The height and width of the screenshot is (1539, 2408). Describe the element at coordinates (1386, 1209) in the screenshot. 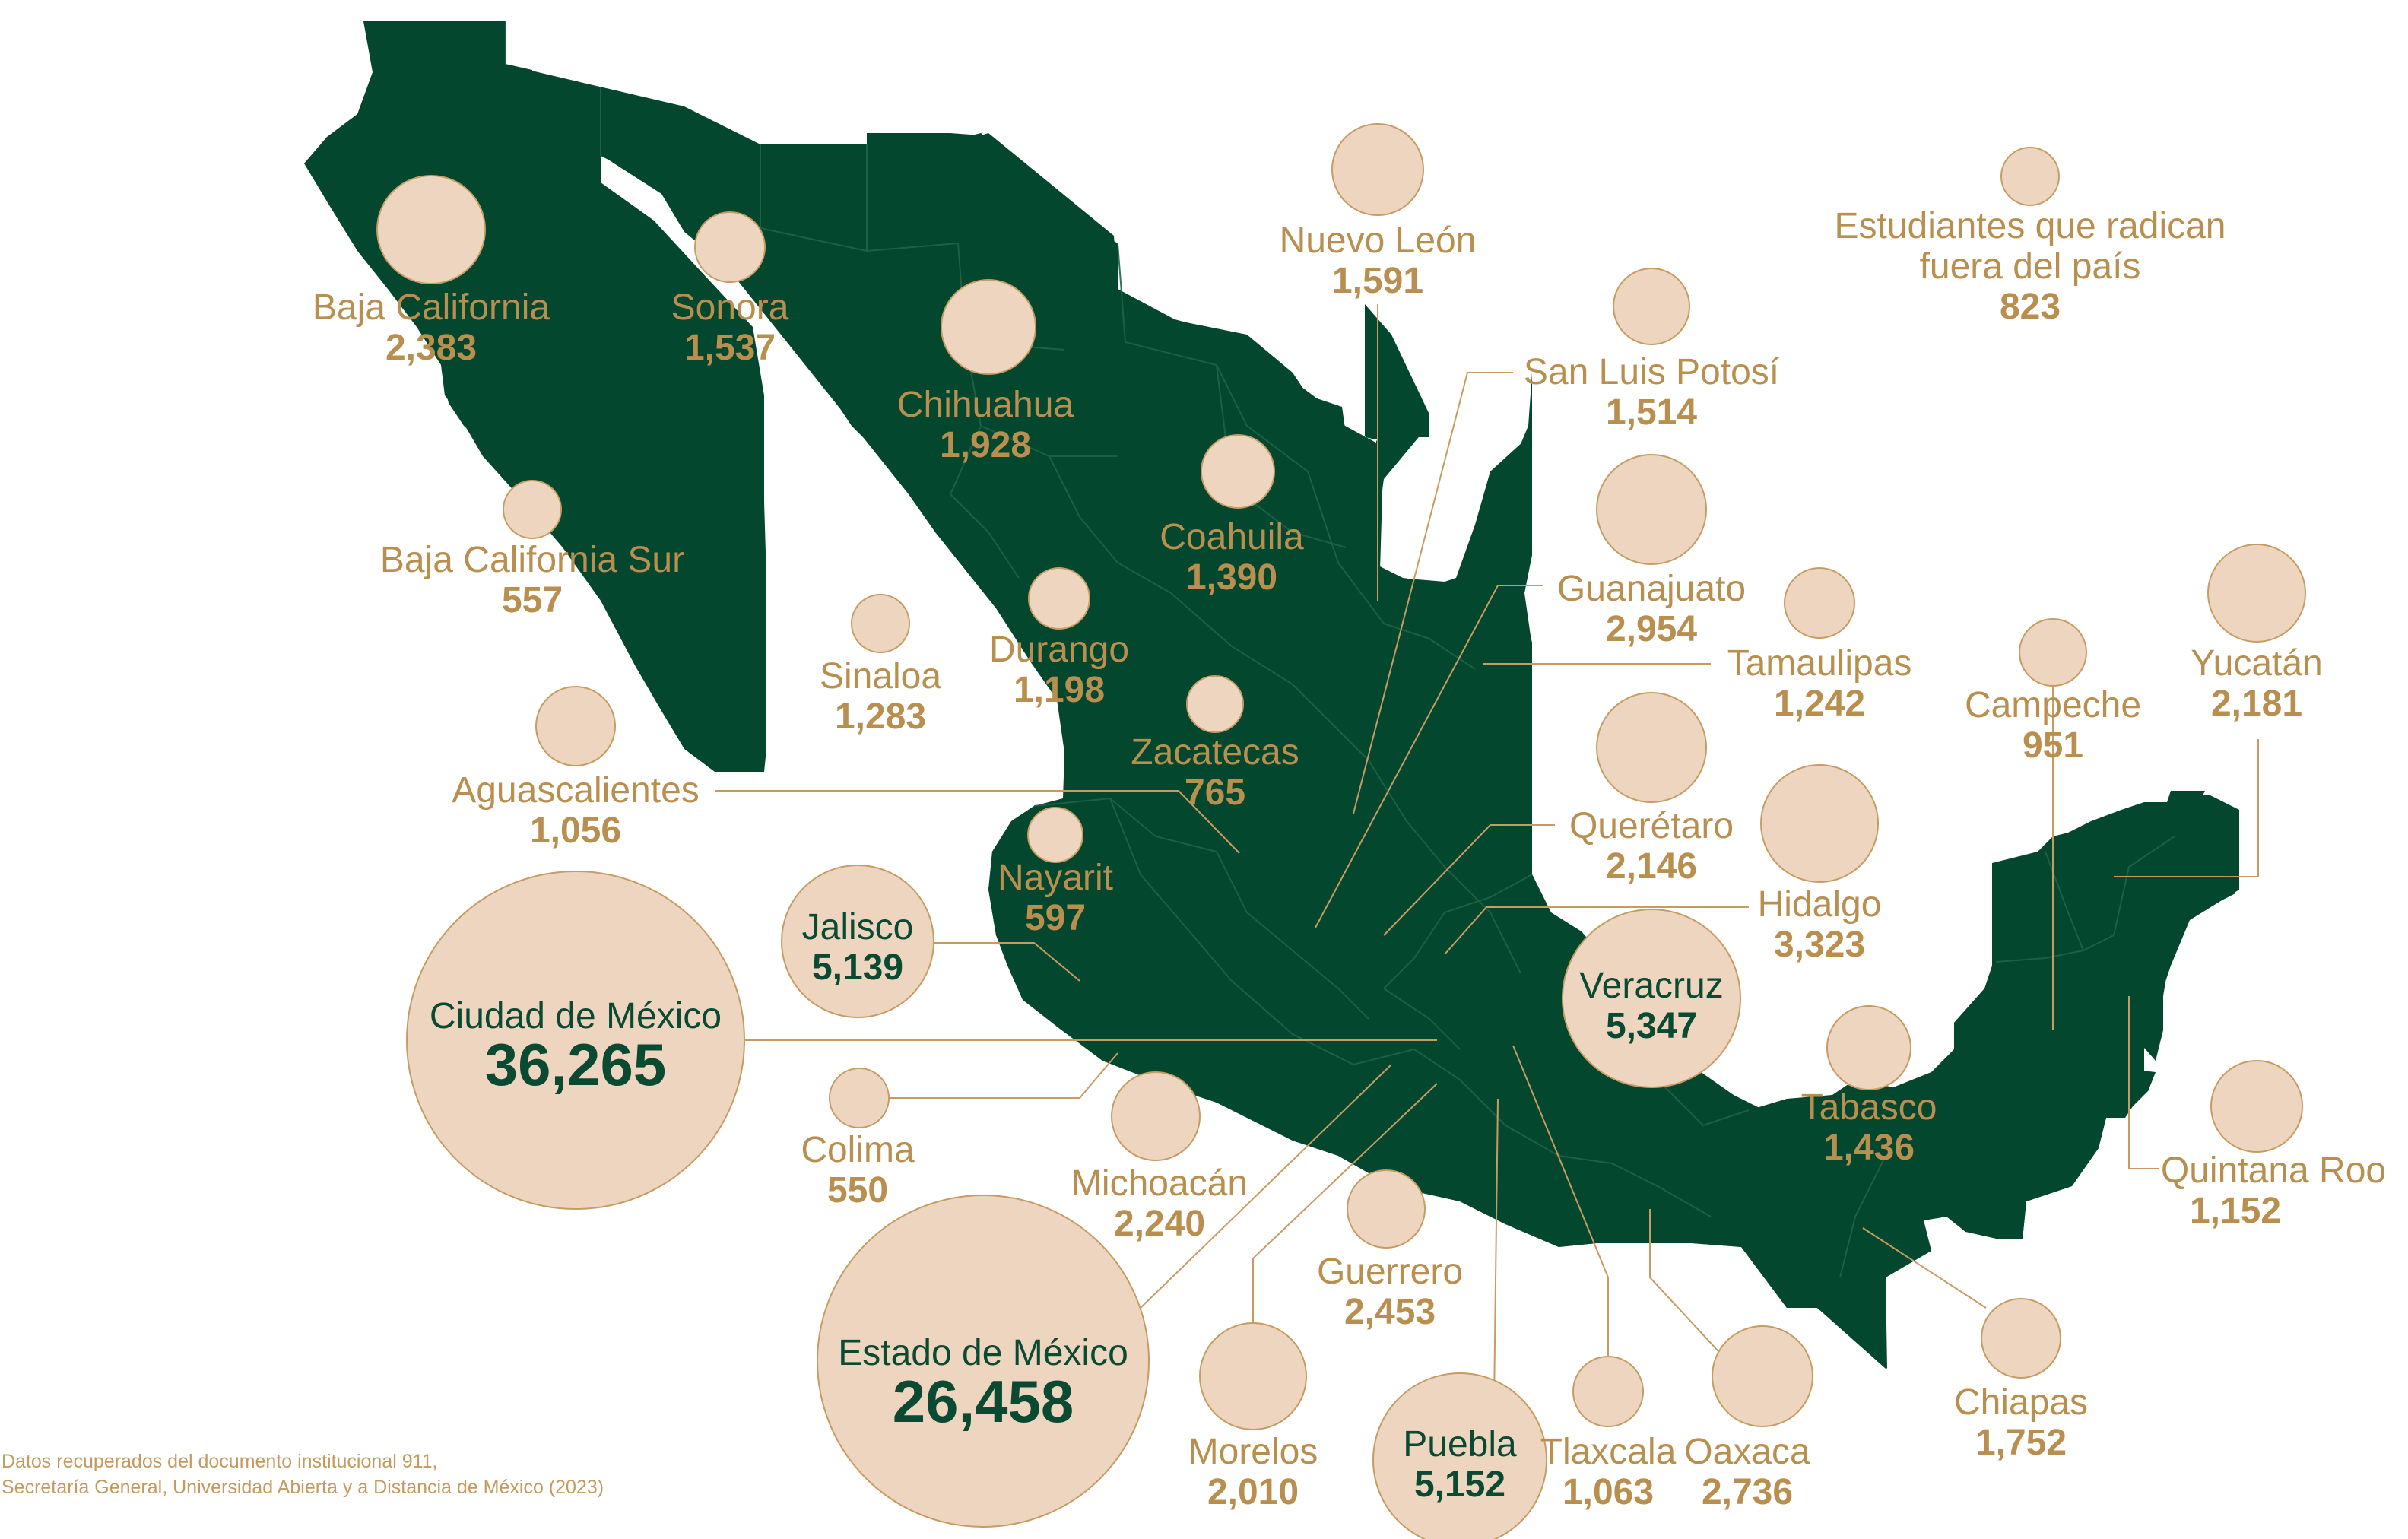

I see `bubble-guerrero` at that location.